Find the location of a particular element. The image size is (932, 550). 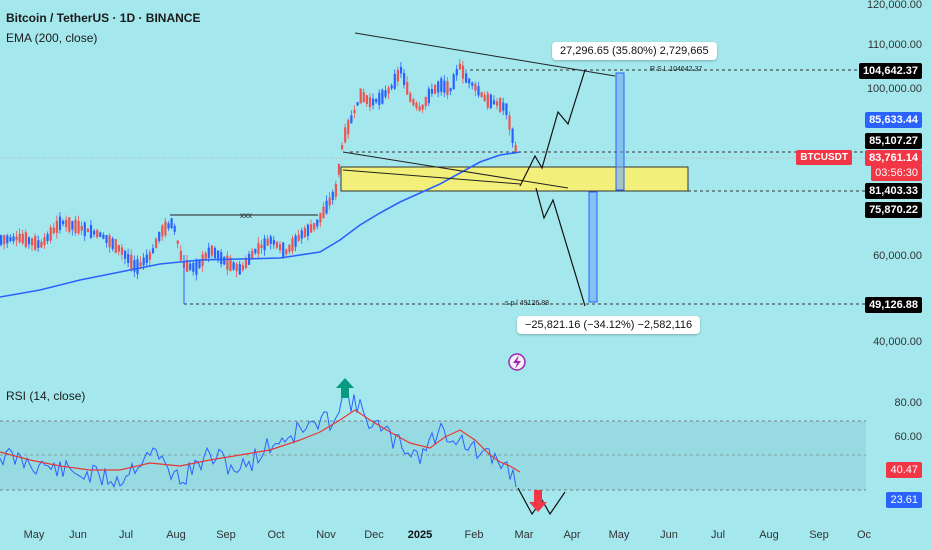

price-tick: 40,000.00 is located at coordinates (897, 342).